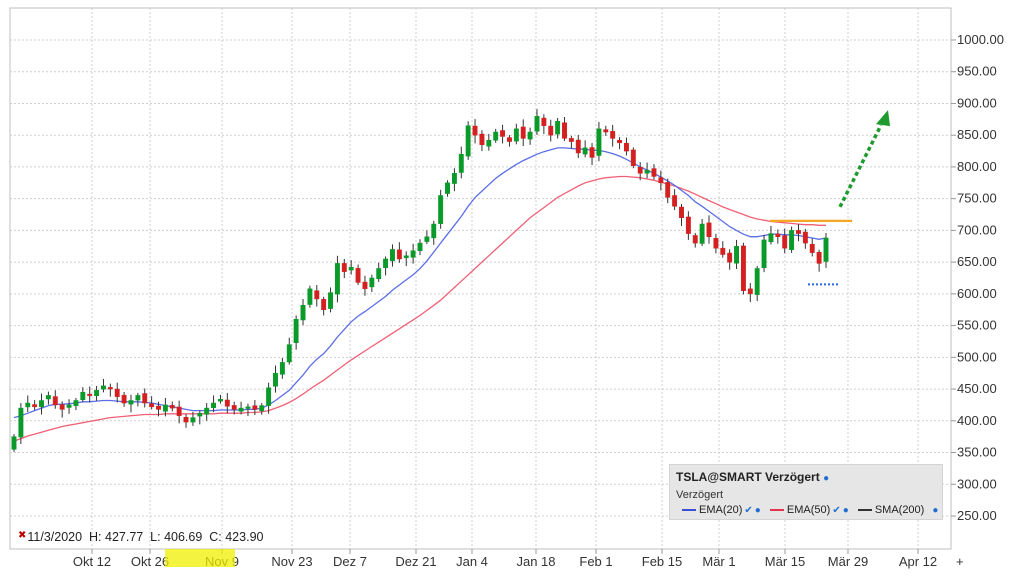  Describe the element at coordinates (472, 561) in the screenshot. I see `x-tick-label: Jan 4` at that location.